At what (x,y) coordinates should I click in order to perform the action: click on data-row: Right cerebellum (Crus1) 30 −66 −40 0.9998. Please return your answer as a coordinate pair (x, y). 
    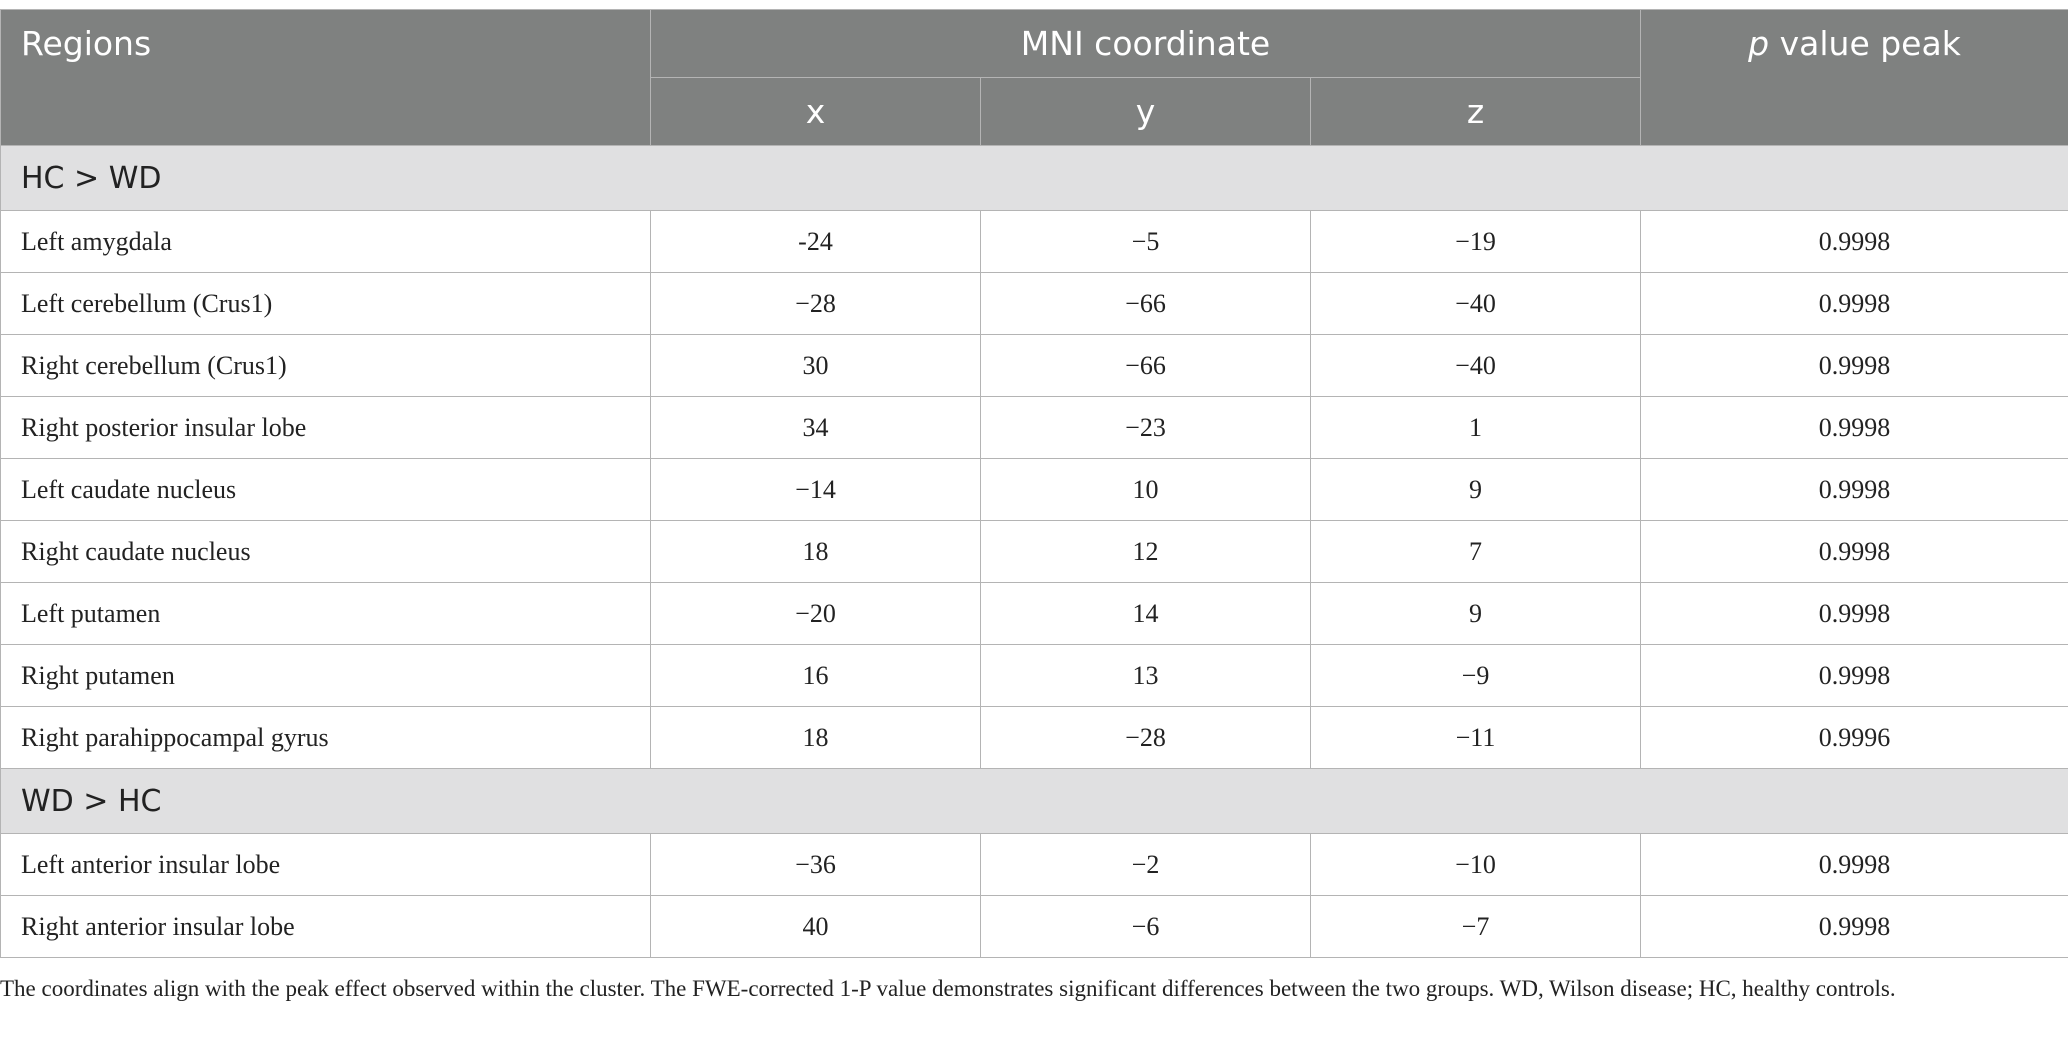
    Looking at the image, I should click on (1034, 365).